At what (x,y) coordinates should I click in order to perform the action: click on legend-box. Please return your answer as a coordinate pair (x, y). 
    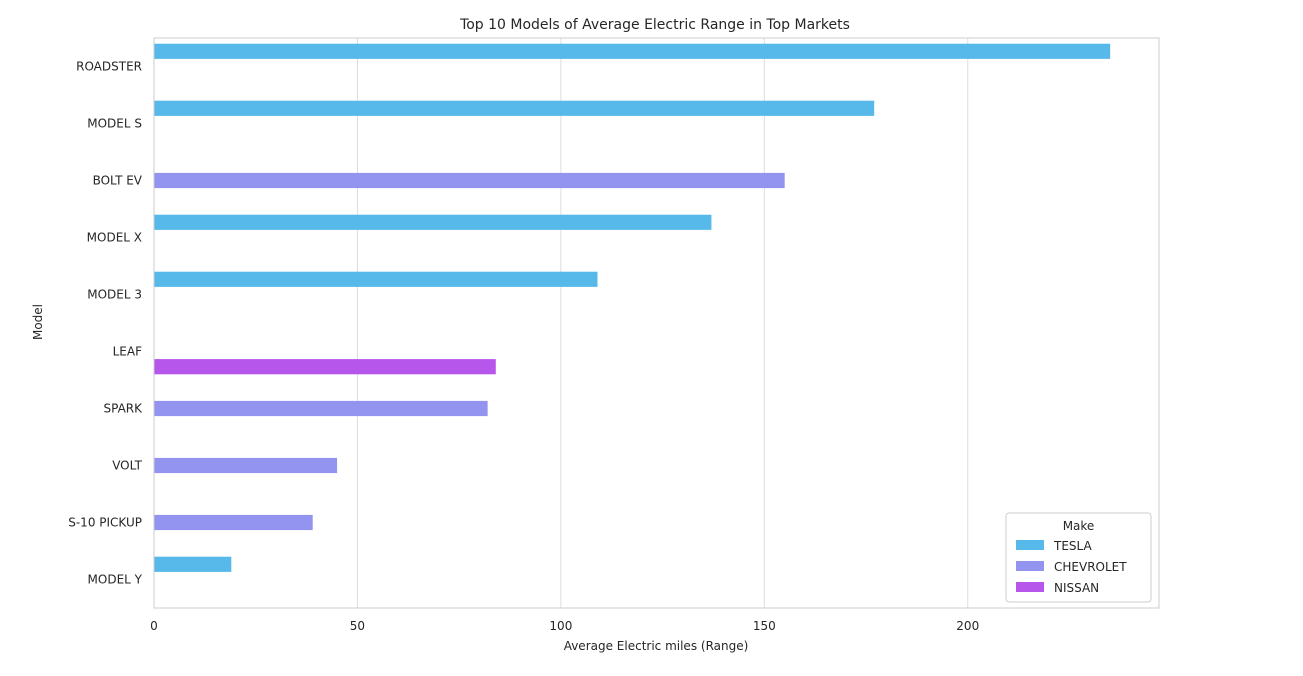
    Looking at the image, I should click on (1078, 557).